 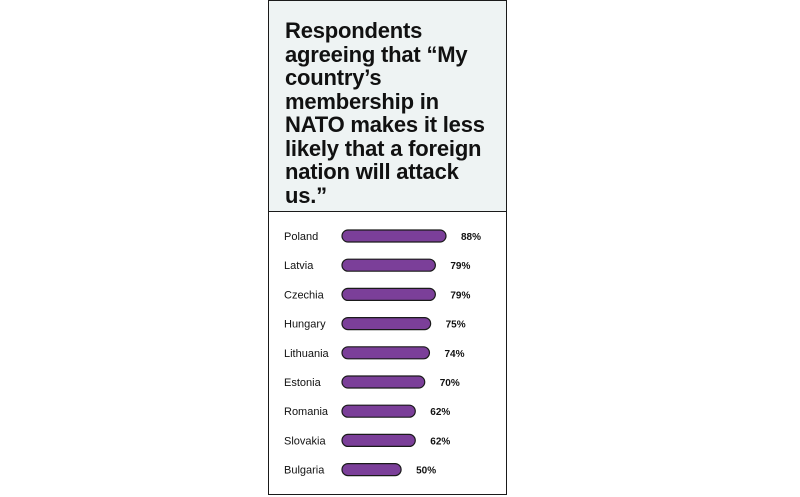 I want to click on value-label: 74%, so click(x=454, y=354).